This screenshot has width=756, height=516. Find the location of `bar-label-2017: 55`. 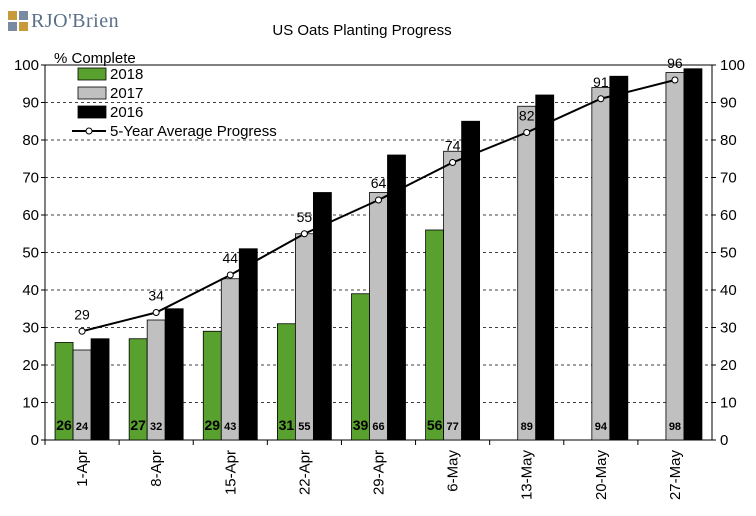

bar-label-2017: 55 is located at coordinates (304, 427).